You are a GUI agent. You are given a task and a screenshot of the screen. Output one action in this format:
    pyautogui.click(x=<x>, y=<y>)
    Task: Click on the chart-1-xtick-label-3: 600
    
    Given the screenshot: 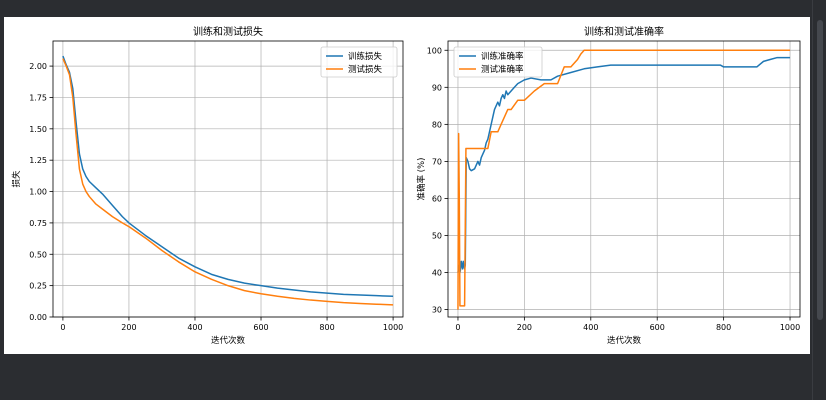 What is the action you would take?
    pyautogui.click(x=260, y=327)
    